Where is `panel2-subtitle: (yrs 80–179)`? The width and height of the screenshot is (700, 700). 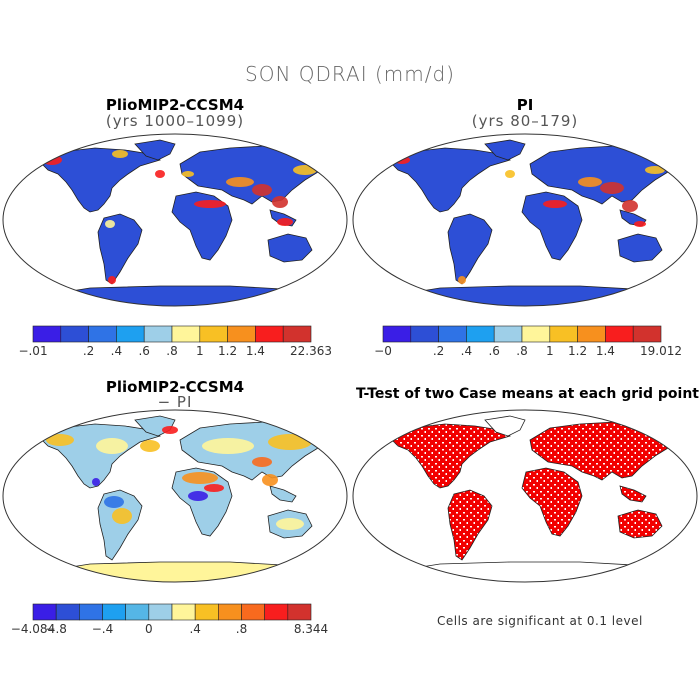
panel2-subtitle: (yrs 80–179) is located at coordinates (525, 121).